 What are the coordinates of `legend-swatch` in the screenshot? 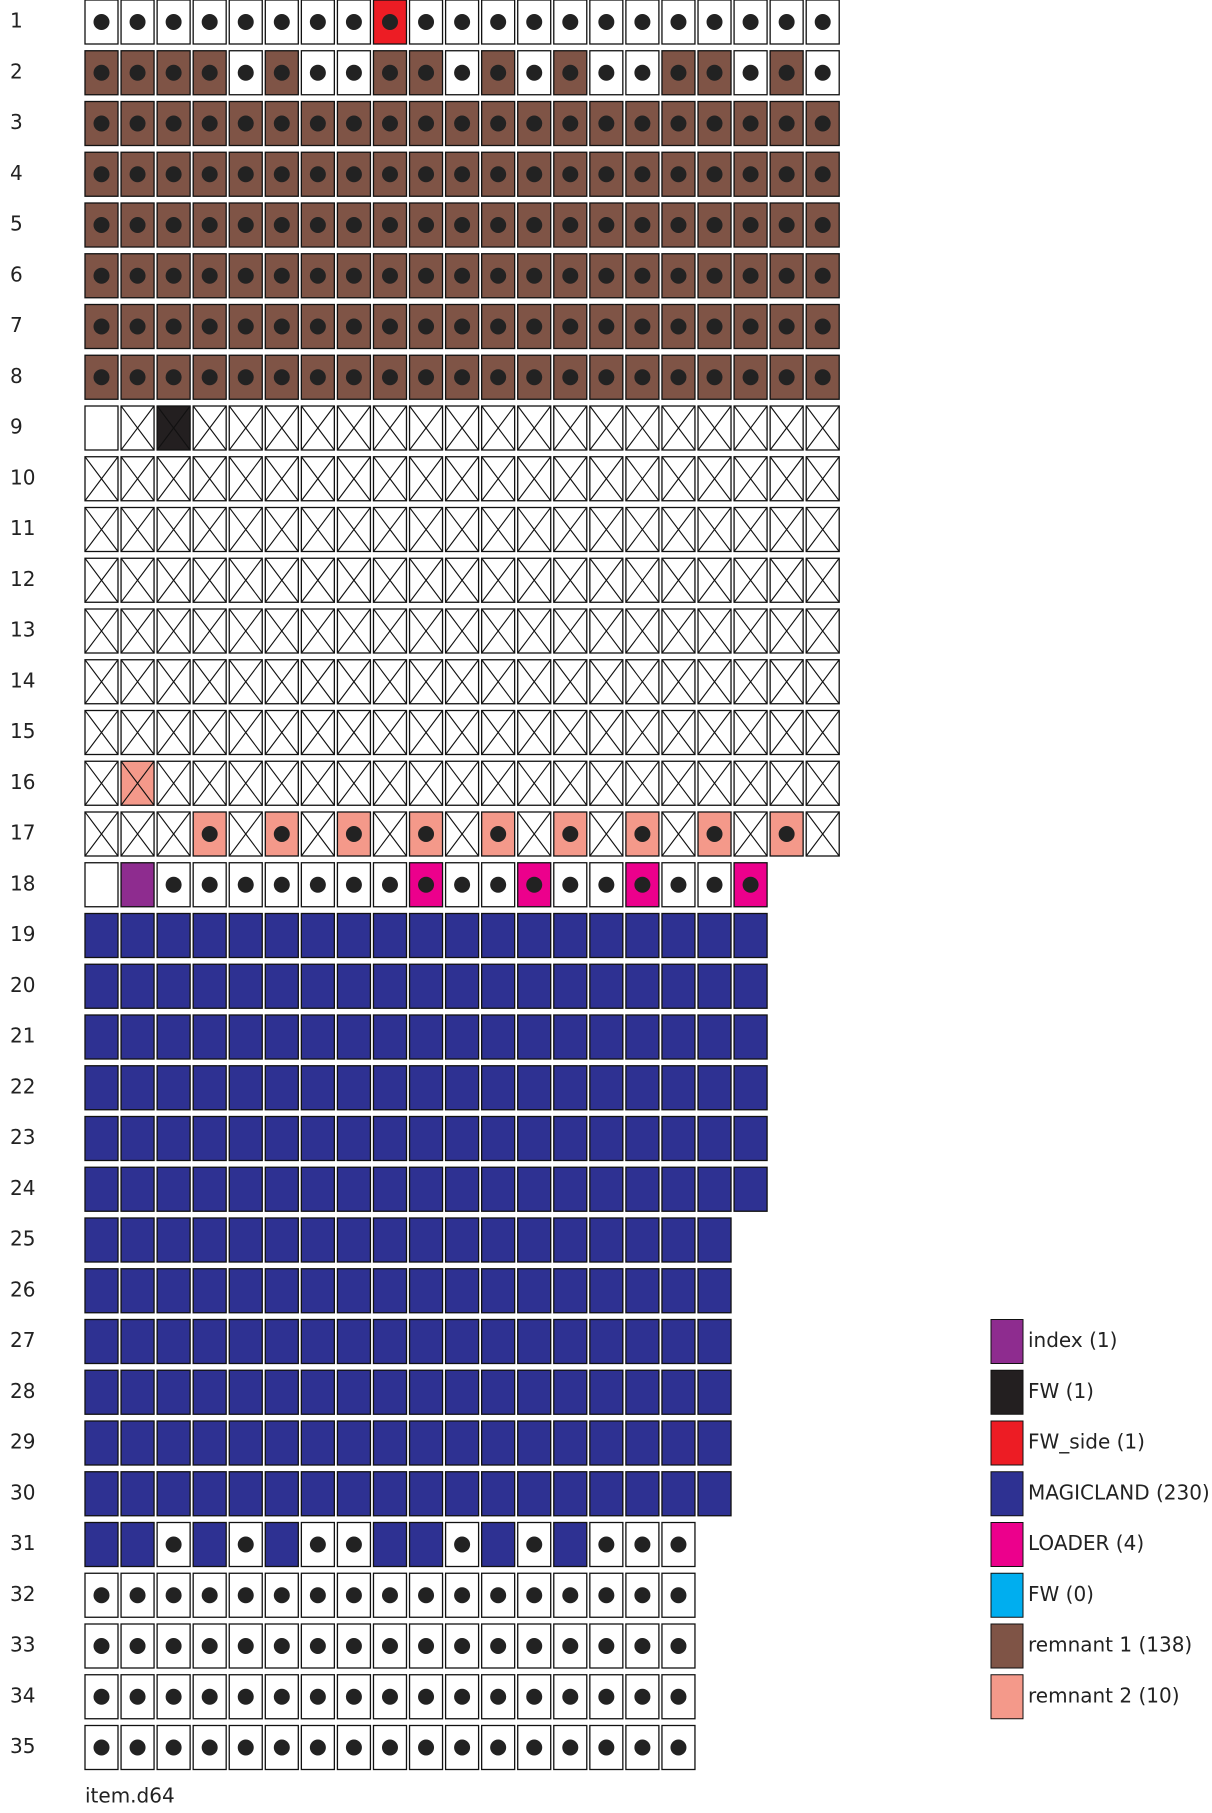 It's located at (1007, 1697).